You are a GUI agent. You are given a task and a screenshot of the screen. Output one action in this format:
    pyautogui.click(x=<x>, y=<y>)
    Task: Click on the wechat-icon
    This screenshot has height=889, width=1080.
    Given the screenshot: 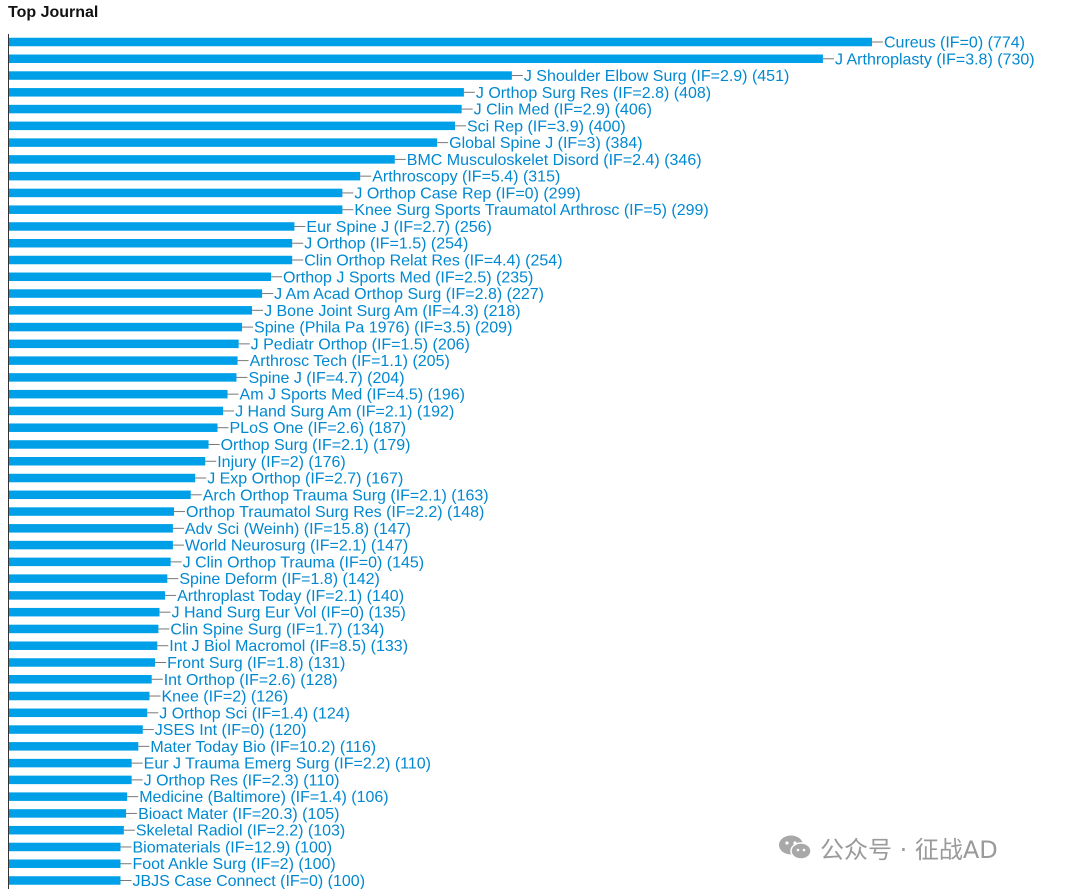 What is the action you would take?
    pyautogui.click(x=795, y=847)
    